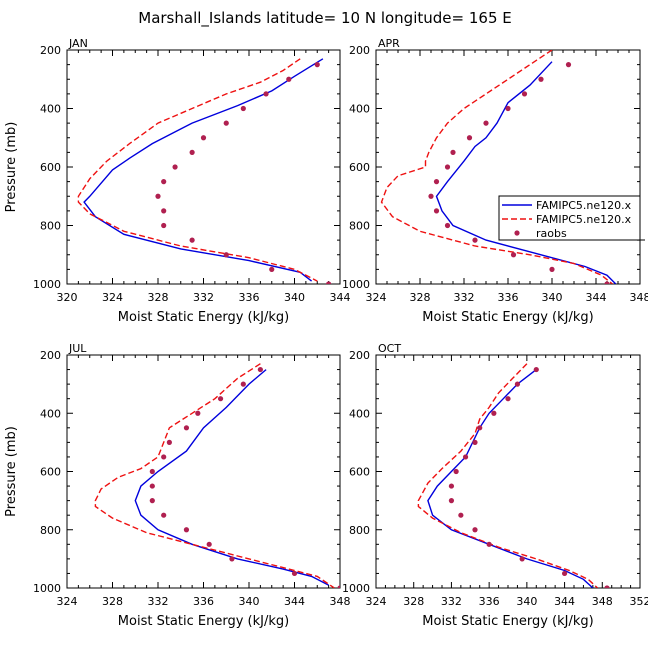 This screenshot has height=649, width=648. Describe the element at coordinates (11, 471) in the screenshot. I see `y-axis-label: Pressure (mb)` at that location.